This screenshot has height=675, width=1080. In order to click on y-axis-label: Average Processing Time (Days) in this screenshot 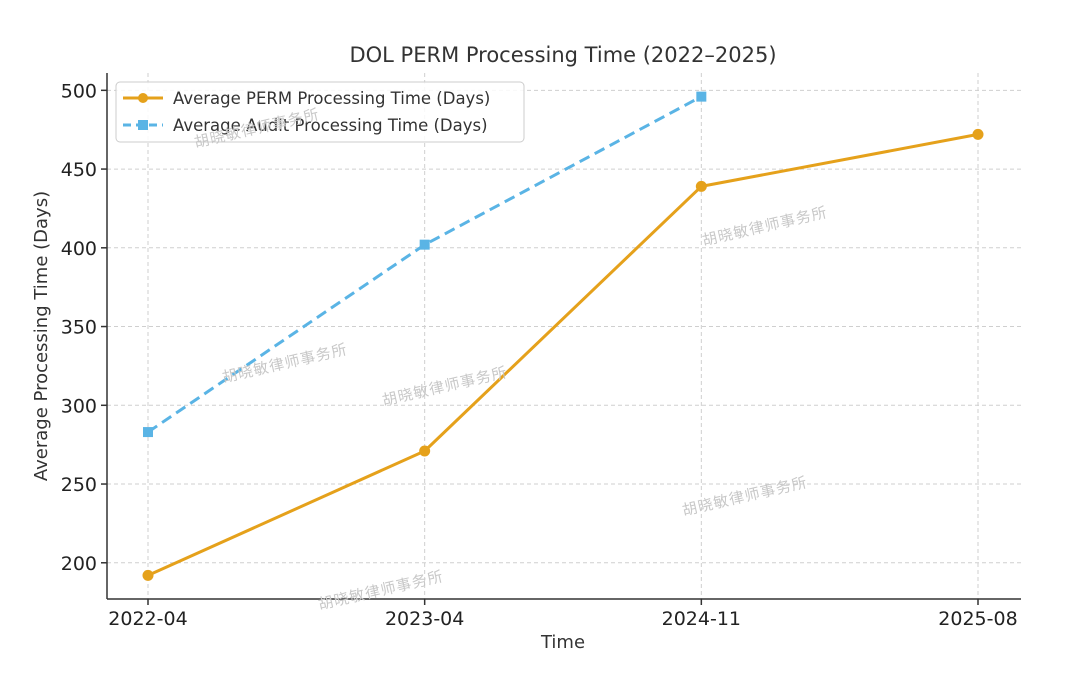, I will do `click(41, 336)`.